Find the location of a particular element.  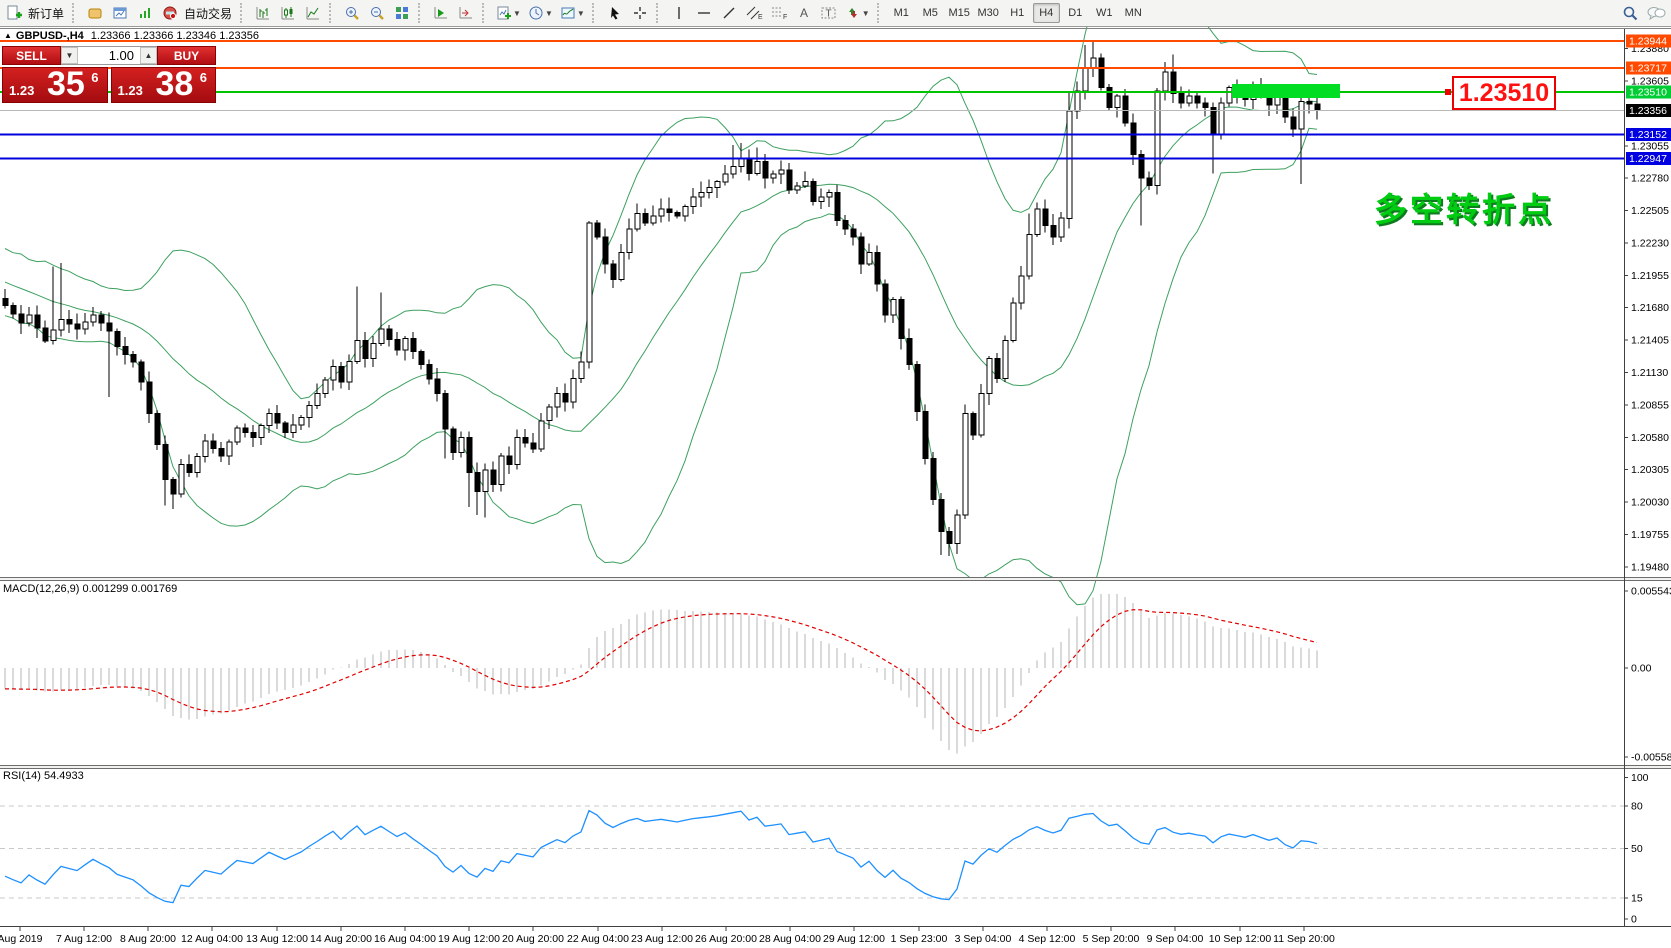

bar-chart-button is located at coordinates (263, 13).